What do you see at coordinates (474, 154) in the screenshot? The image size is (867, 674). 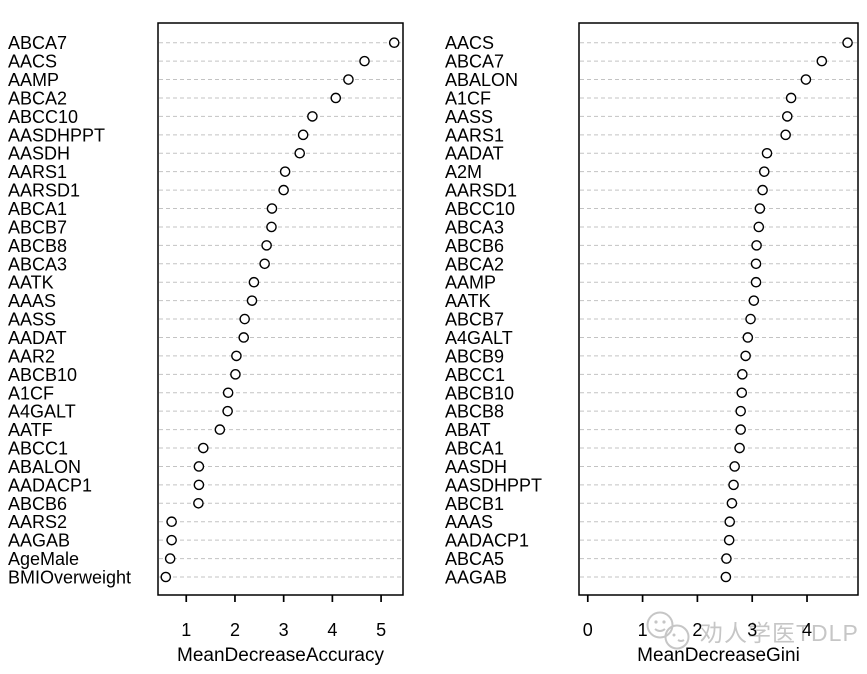 I see `category-label: AADAT` at bounding box center [474, 154].